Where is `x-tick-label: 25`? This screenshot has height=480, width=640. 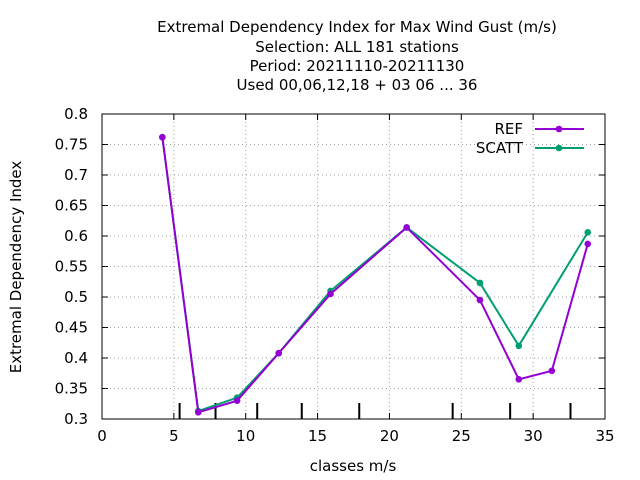 x-tick-label: 25 is located at coordinates (461, 436).